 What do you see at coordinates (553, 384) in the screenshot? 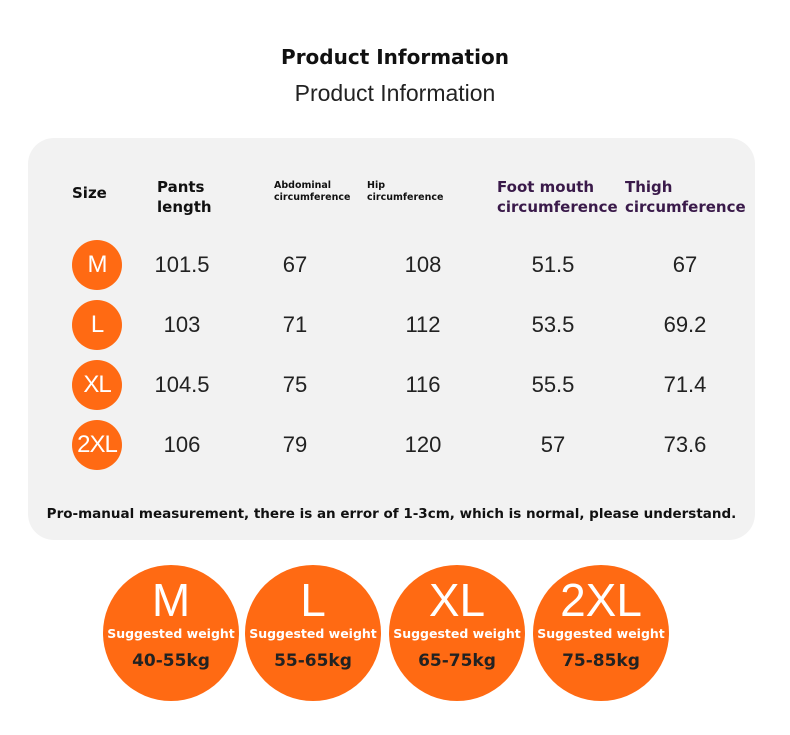
I see `table-cell: 55.5` at bounding box center [553, 384].